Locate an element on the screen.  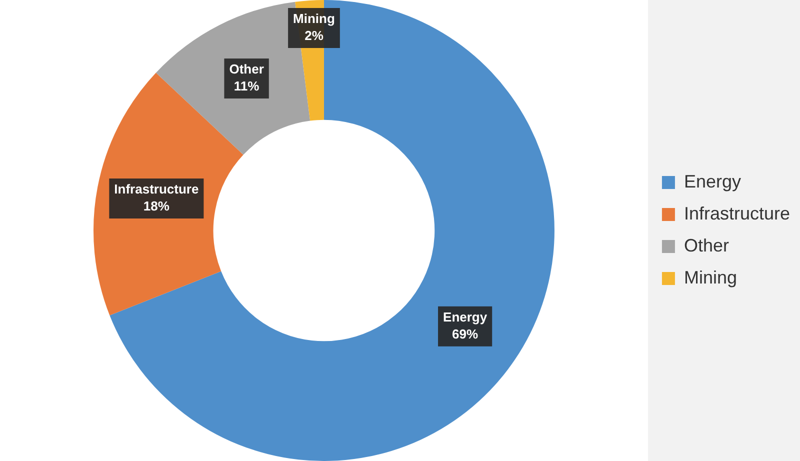
legend-label: Energy is located at coordinates (713, 181).